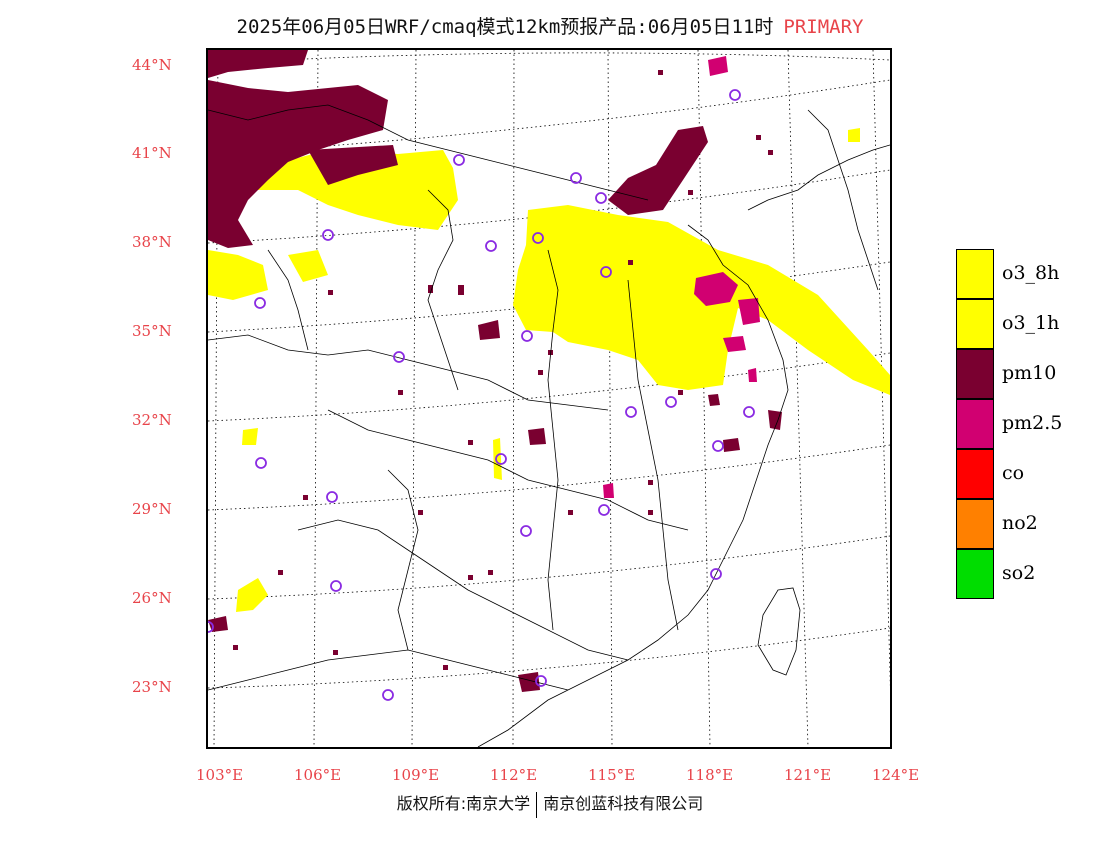 The image size is (1100, 850). I want to click on lon-label-124: 124°E, so click(896, 775).